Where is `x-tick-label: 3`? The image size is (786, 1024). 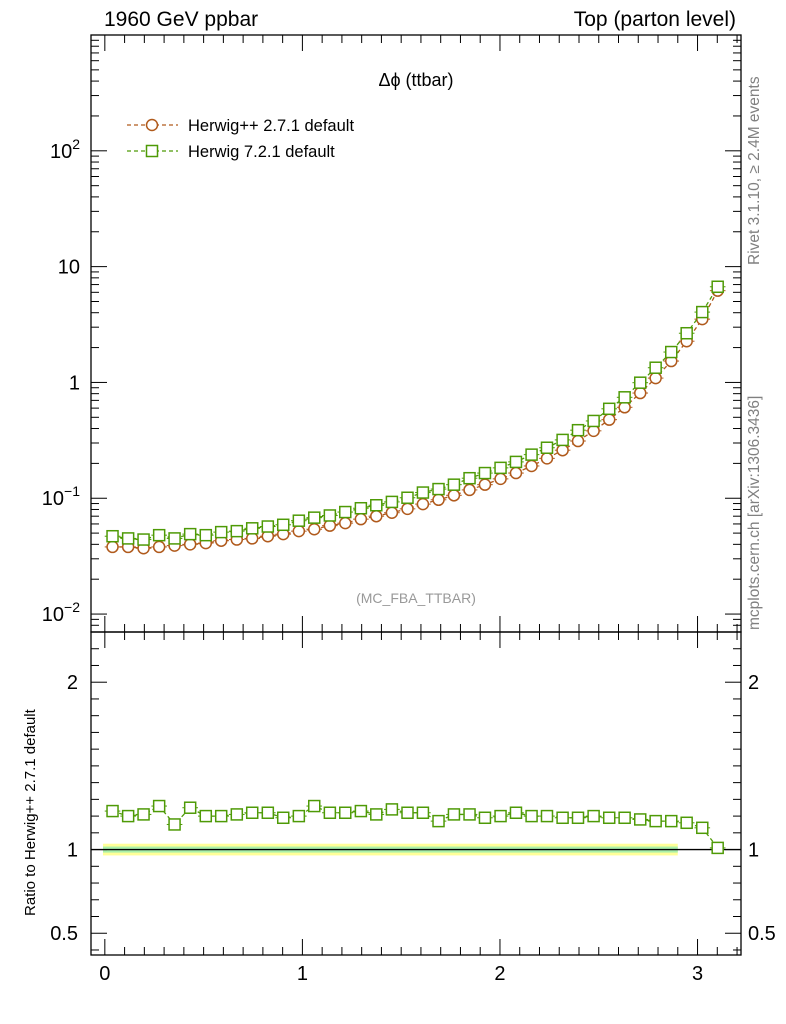
x-tick-label: 3 is located at coordinates (697, 974).